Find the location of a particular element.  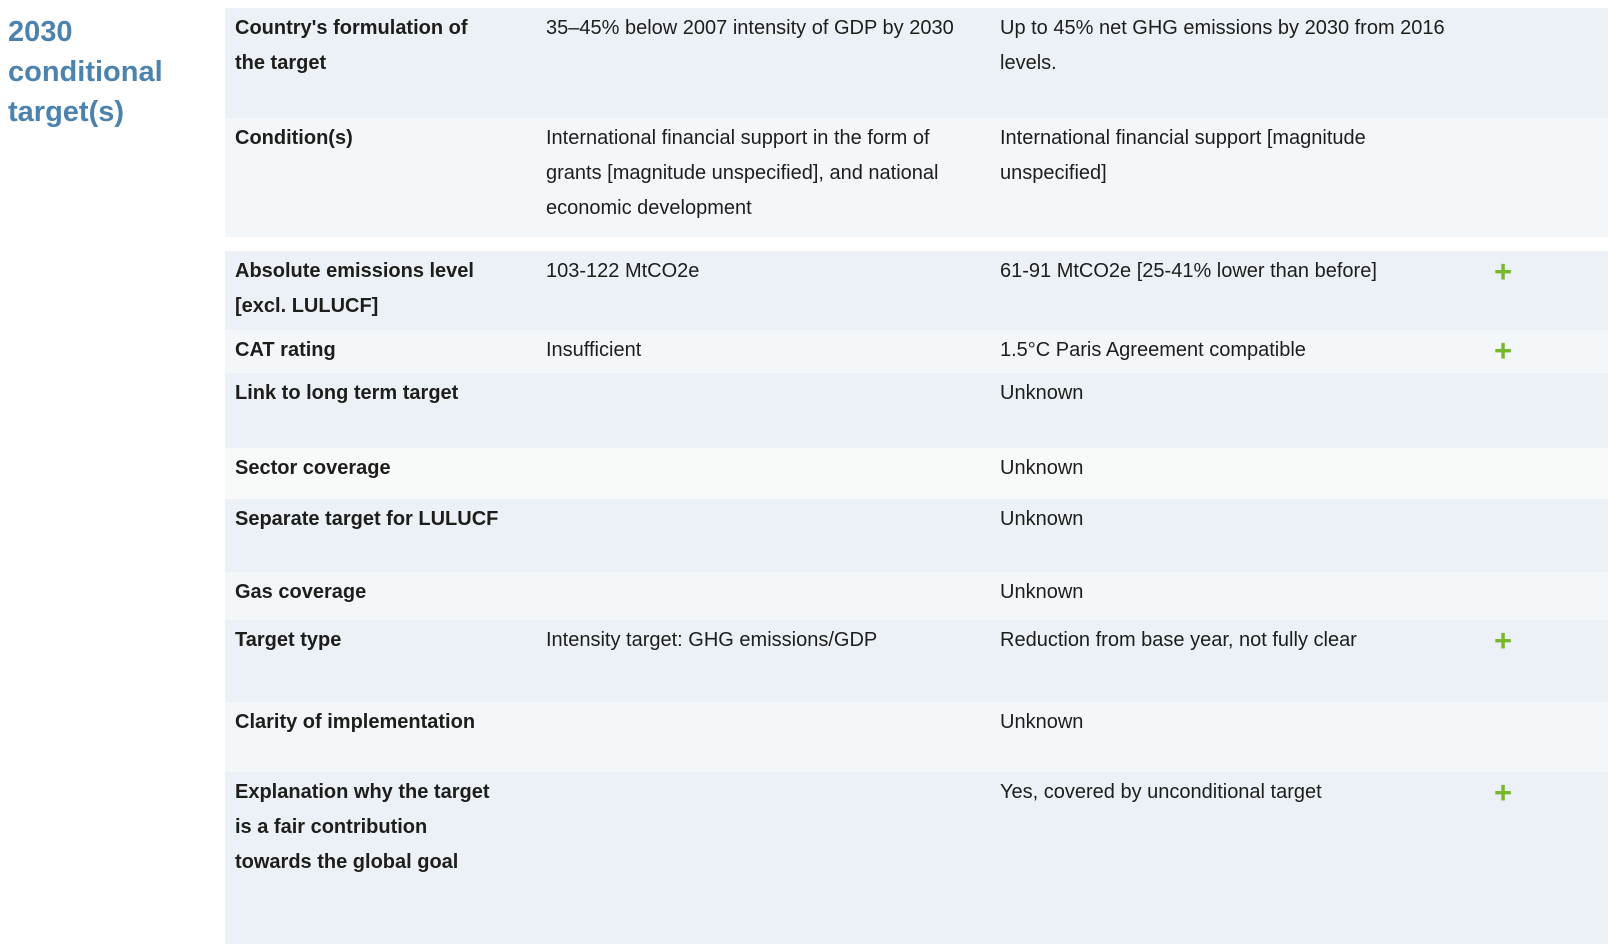

table-row: Gas coverage Unknown is located at coordinates (916, 596).